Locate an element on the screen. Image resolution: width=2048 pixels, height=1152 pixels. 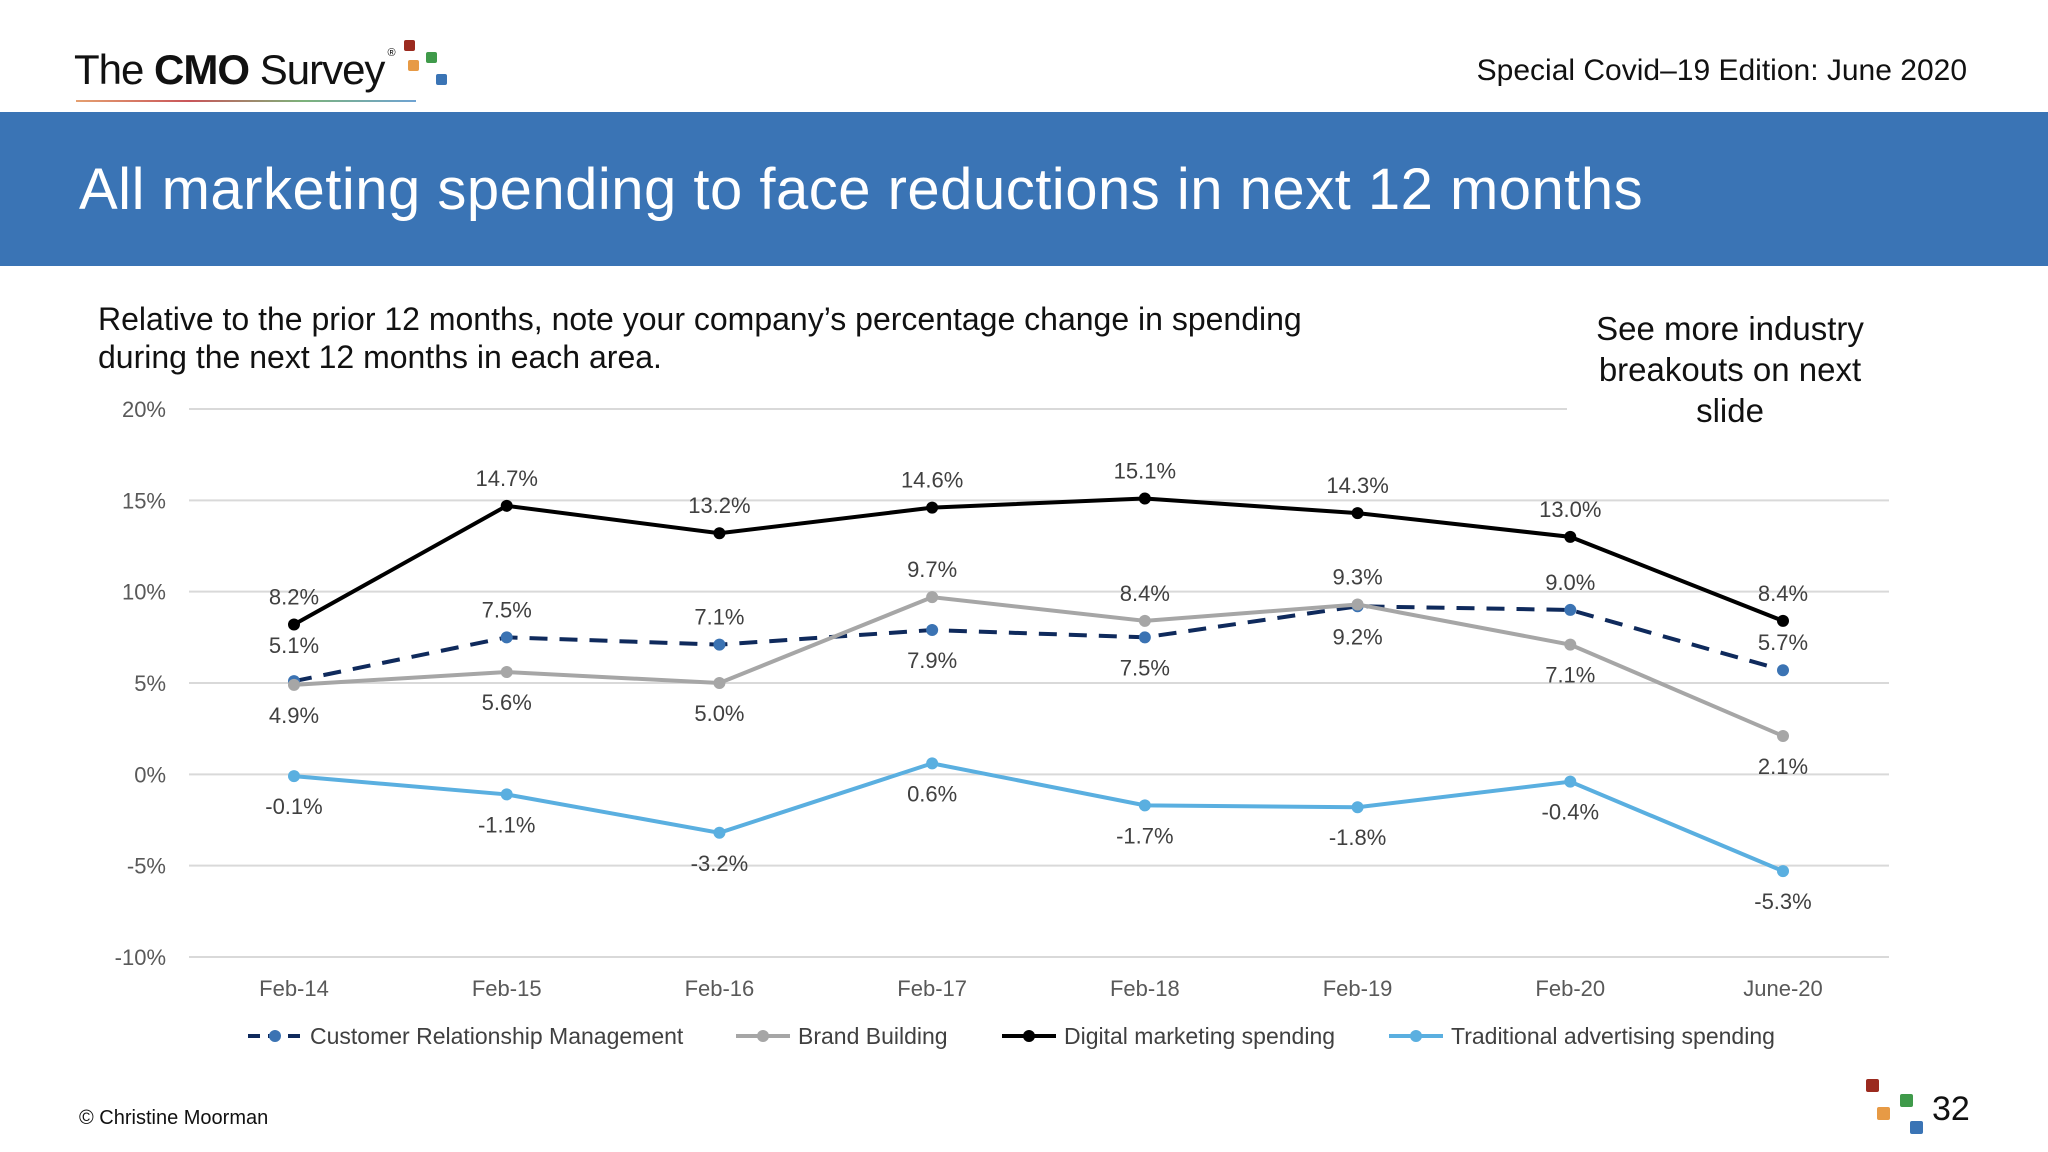
registered-mark: ® is located at coordinates (391, 53).